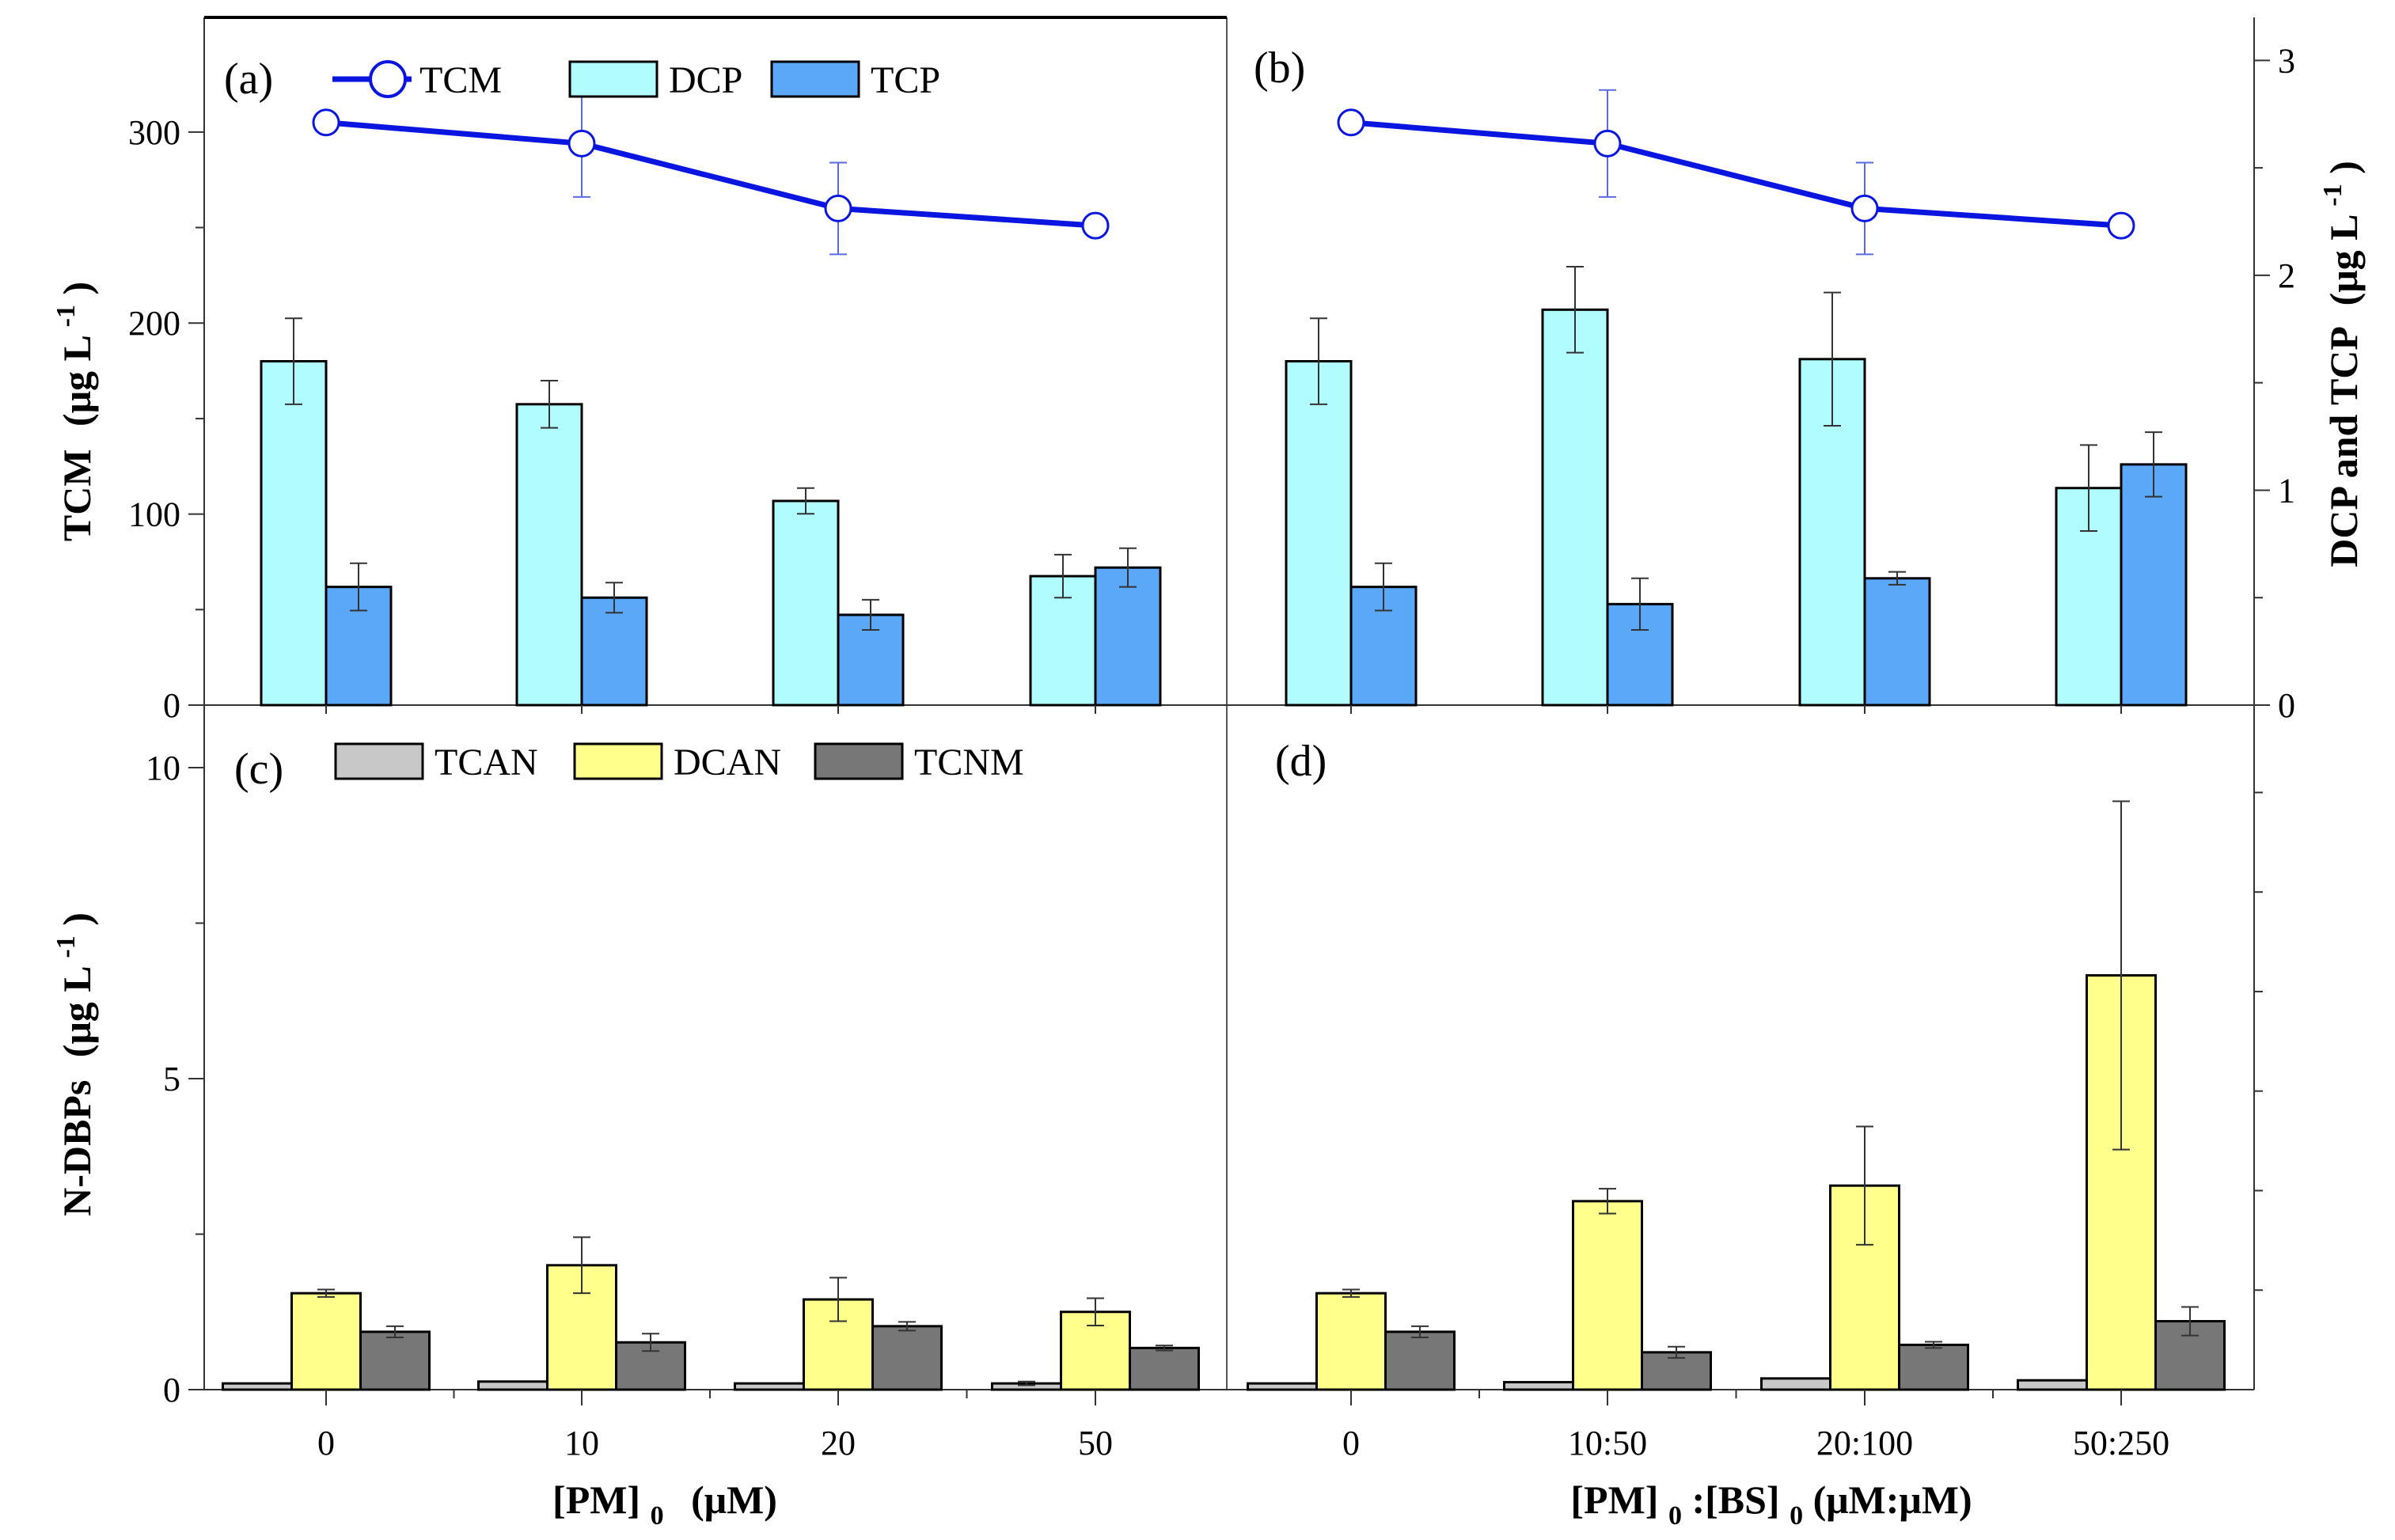 The height and width of the screenshot is (1540, 2395). I want to click on ylabel-right-top-close: ), so click(2343, 167).